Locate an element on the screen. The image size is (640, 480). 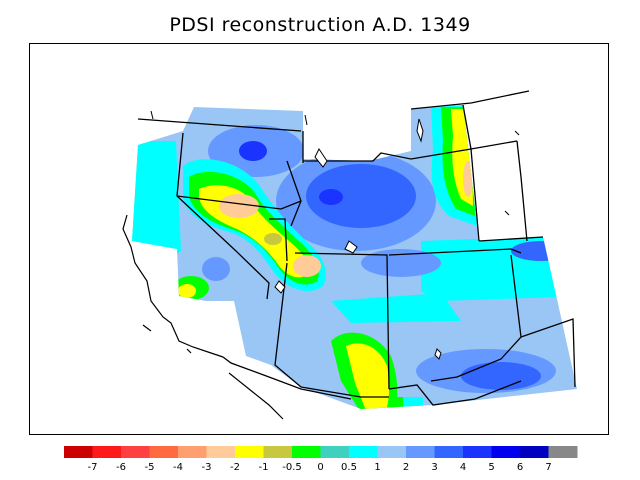
lake-yellowstone is located at coordinates (321, 158).